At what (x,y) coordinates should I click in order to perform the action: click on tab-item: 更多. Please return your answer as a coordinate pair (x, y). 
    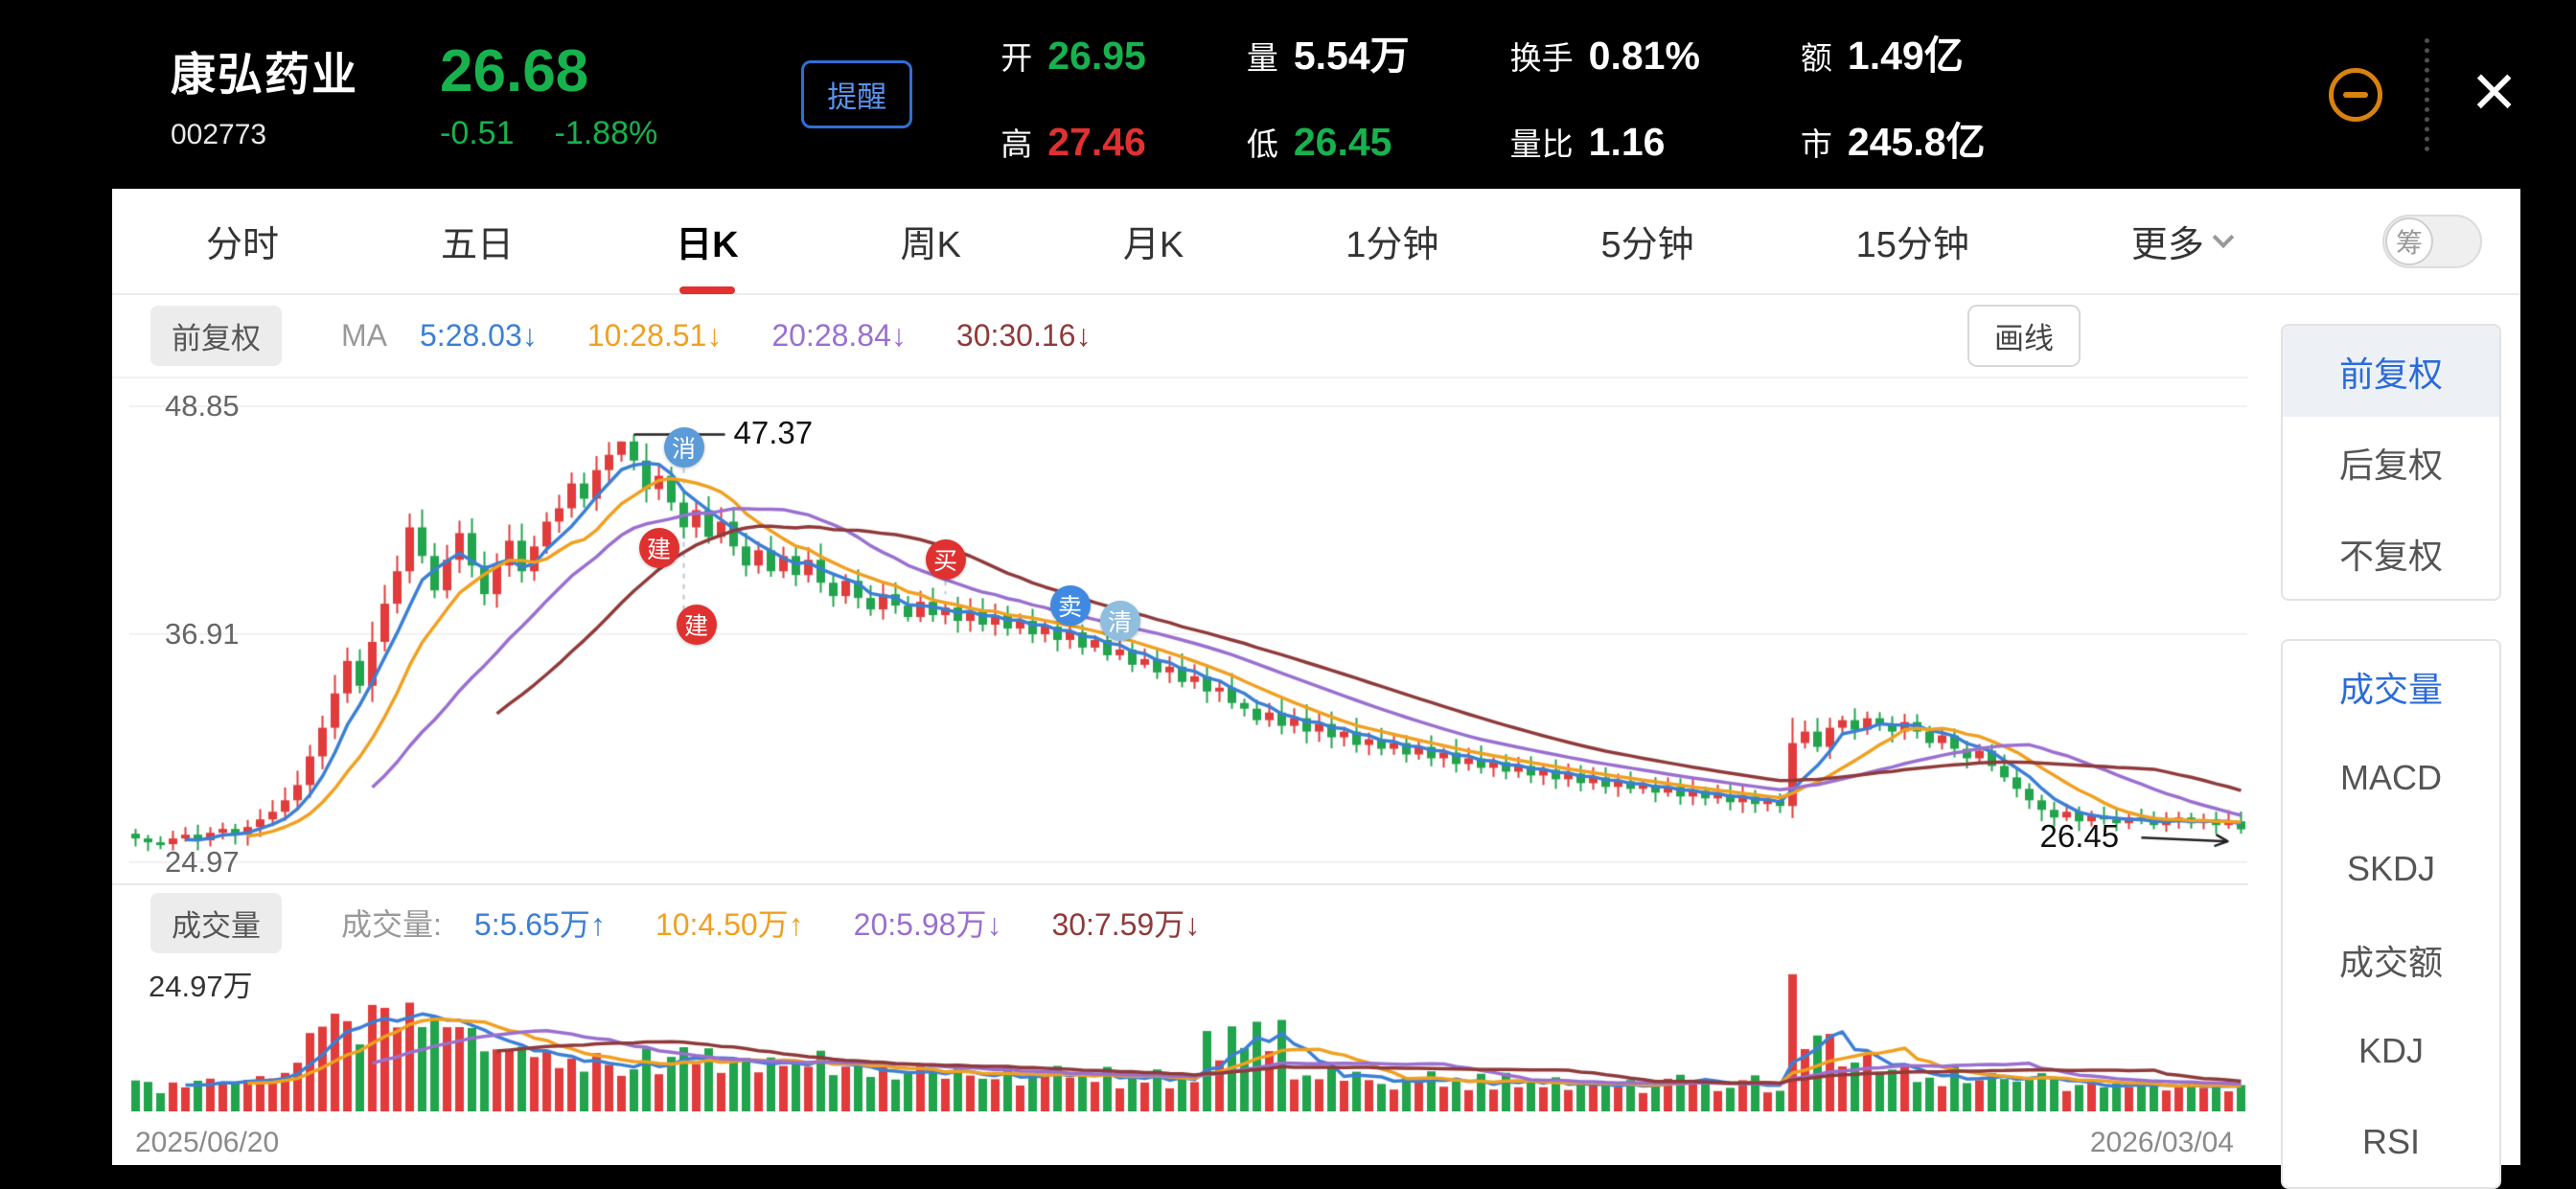
    Looking at the image, I should click on (2181, 241).